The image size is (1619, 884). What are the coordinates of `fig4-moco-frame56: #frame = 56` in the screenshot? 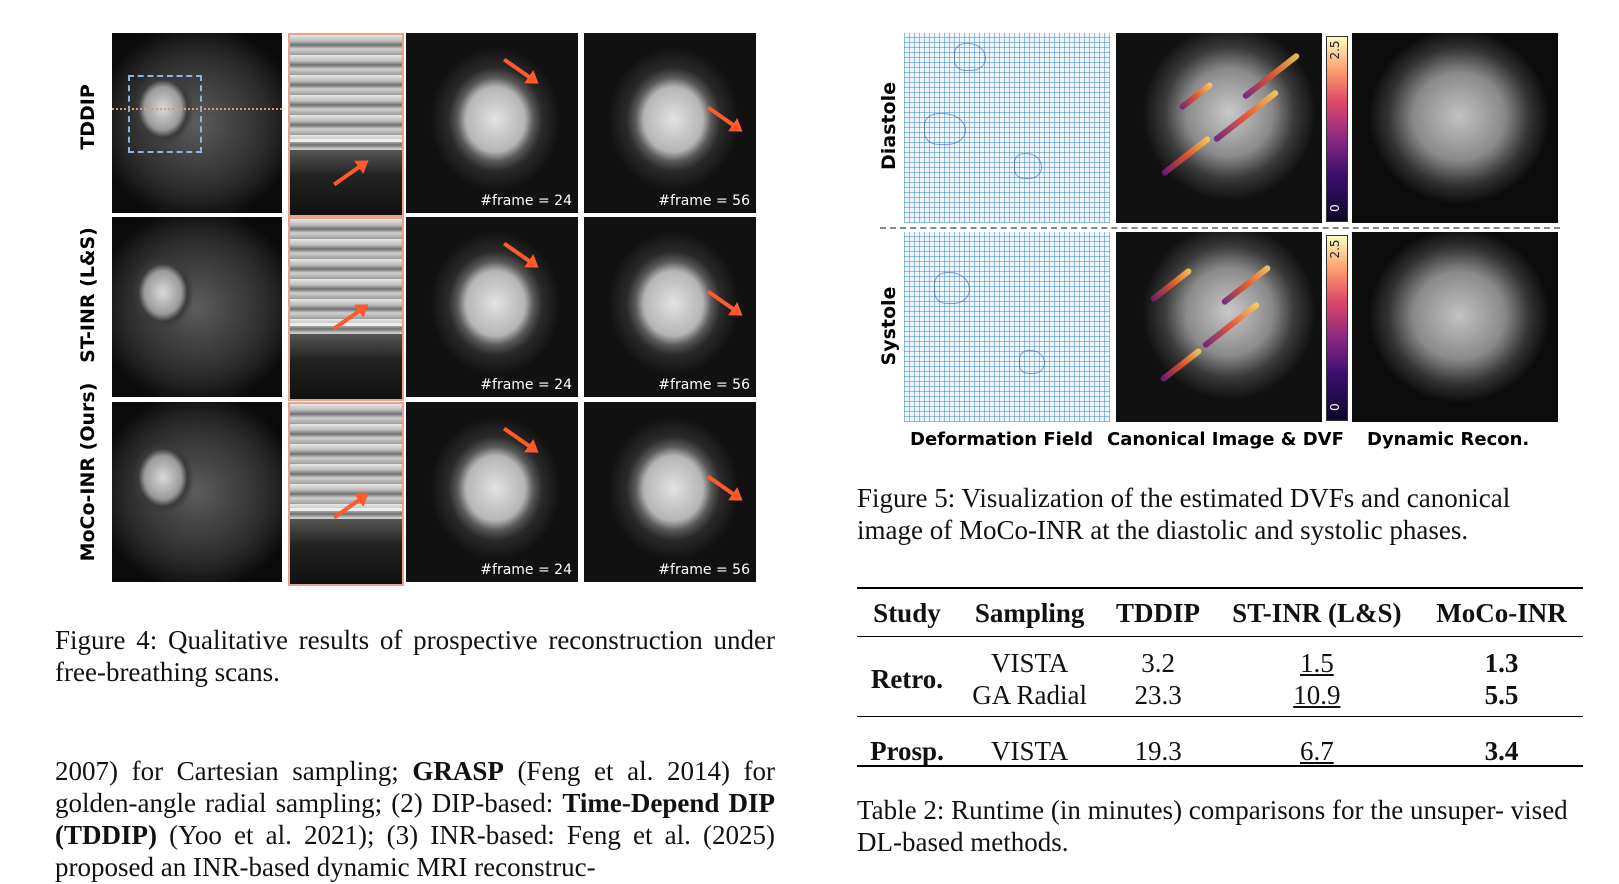 It's located at (670, 492).